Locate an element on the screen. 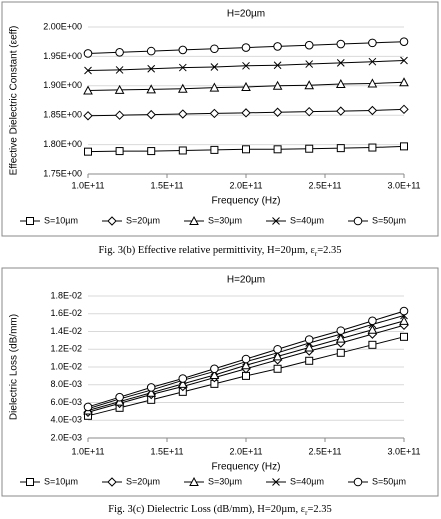 The height and width of the screenshot is (519, 441). y-tick-label: 1.4E-02 is located at coordinates (66, 331).